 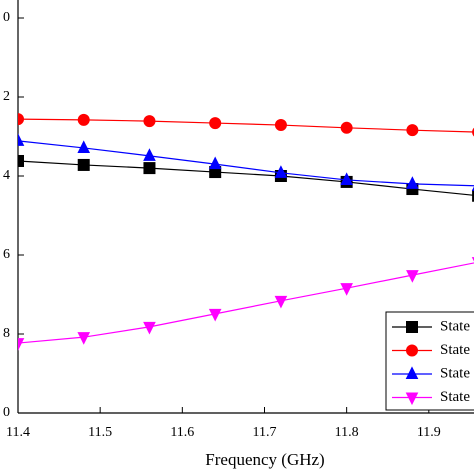 I want to click on y-tick-label: 6, so click(x=6, y=254).